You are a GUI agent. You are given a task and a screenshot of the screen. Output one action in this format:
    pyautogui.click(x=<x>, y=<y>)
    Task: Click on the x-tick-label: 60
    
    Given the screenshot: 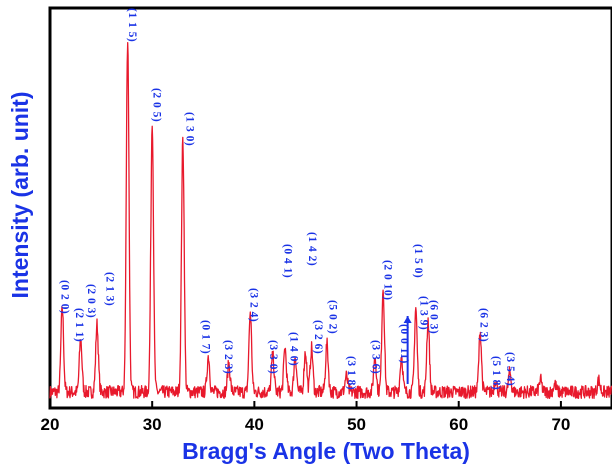 What is the action you would take?
    pyautogui.click(x=458, y=424)
    